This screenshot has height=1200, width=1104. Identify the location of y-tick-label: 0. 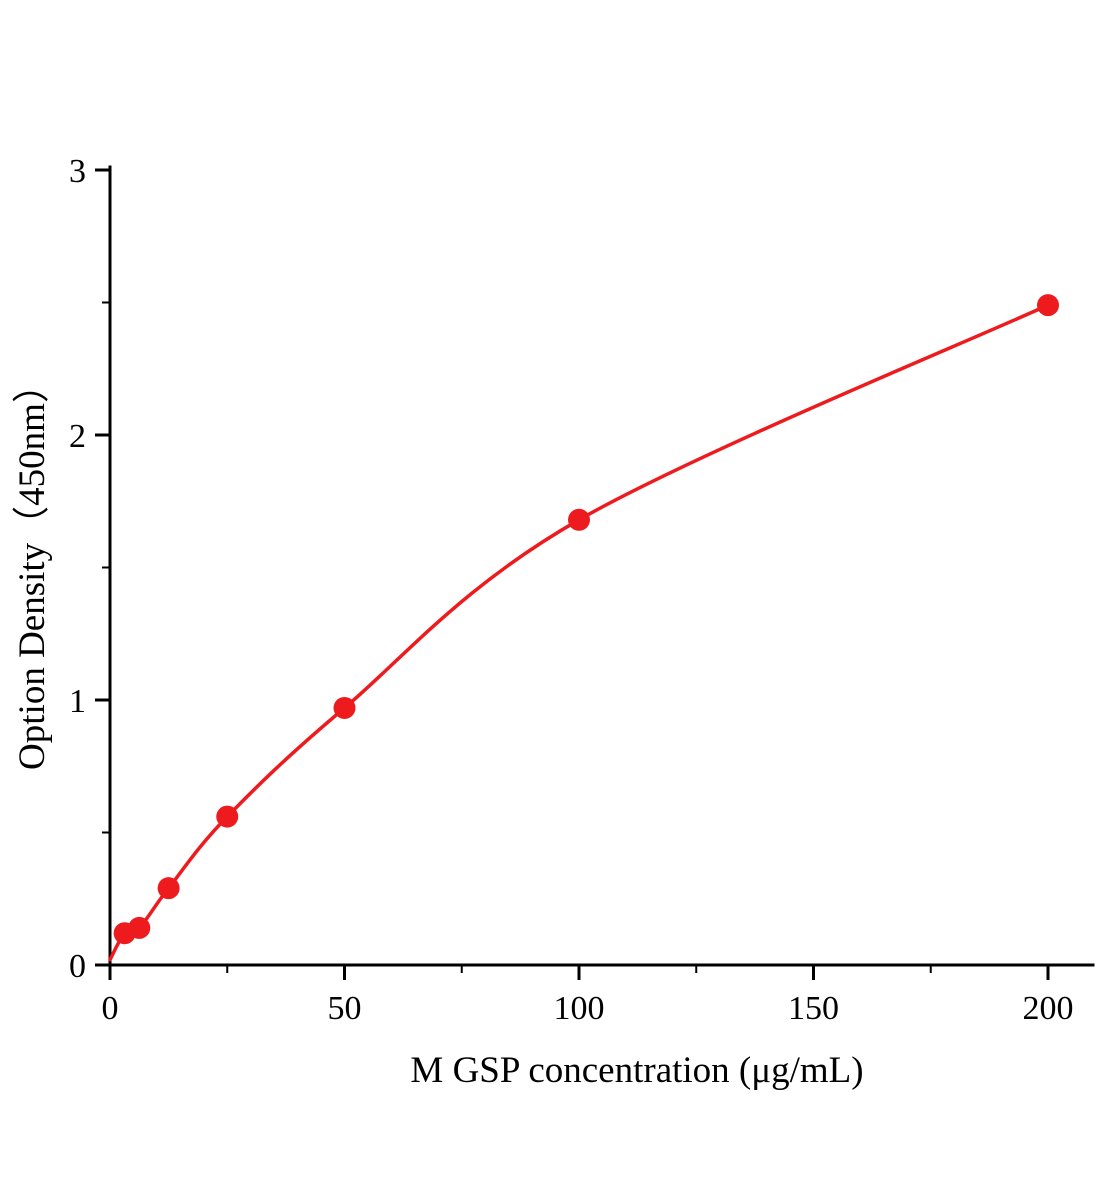
(77, 966).